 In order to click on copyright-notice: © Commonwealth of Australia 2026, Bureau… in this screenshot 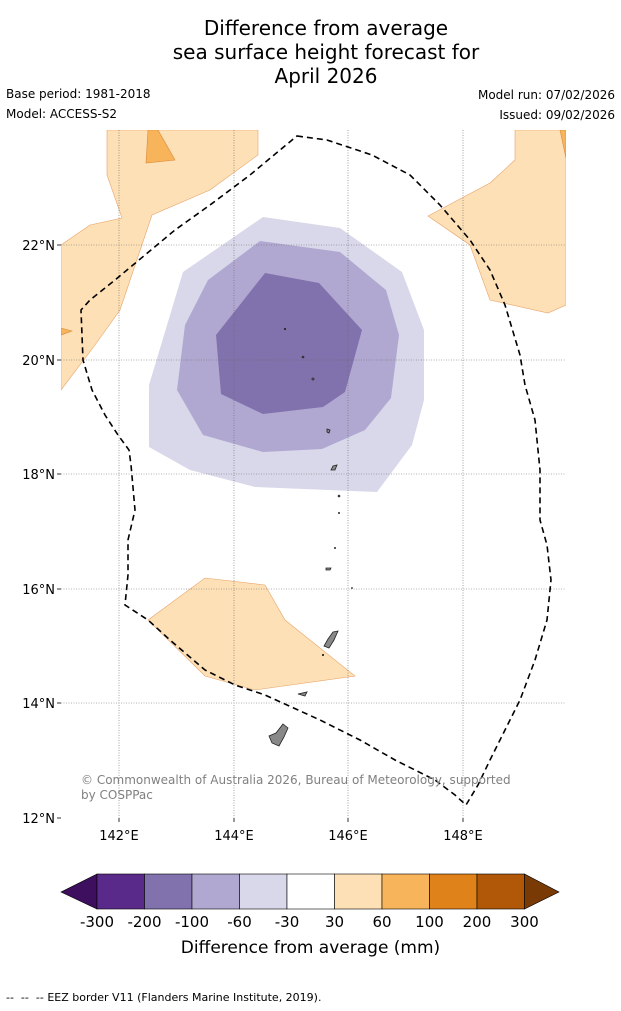, I will do `click(296, 787)`.